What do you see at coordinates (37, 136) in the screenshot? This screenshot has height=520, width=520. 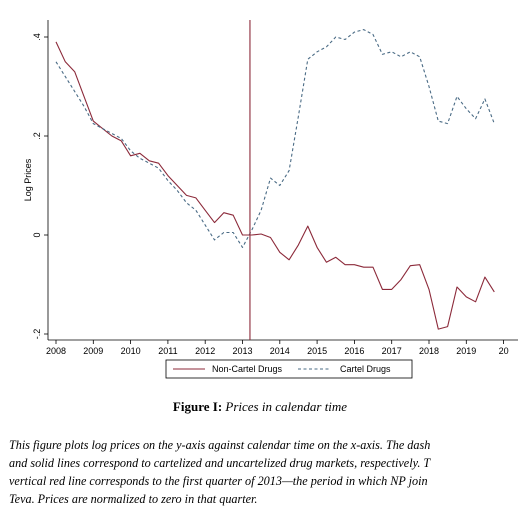 I see `y-tick-label: .2` at bounding box center [37, 136].